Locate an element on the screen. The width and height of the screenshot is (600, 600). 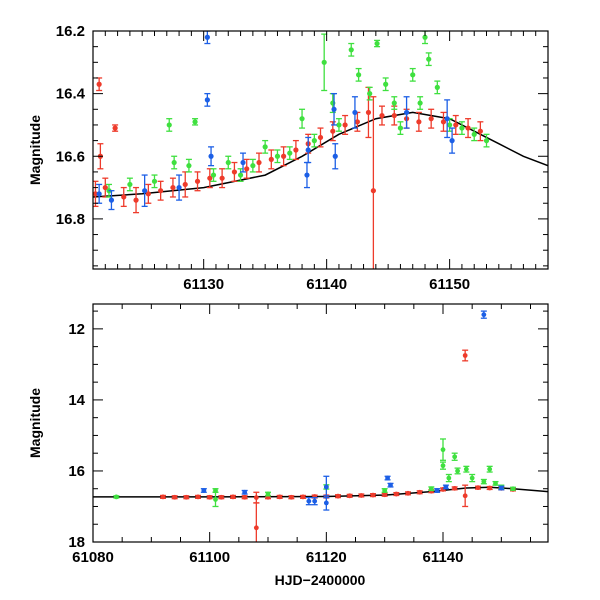
top-y-tick-label: 16.4 is located at coordinates (71, 94).